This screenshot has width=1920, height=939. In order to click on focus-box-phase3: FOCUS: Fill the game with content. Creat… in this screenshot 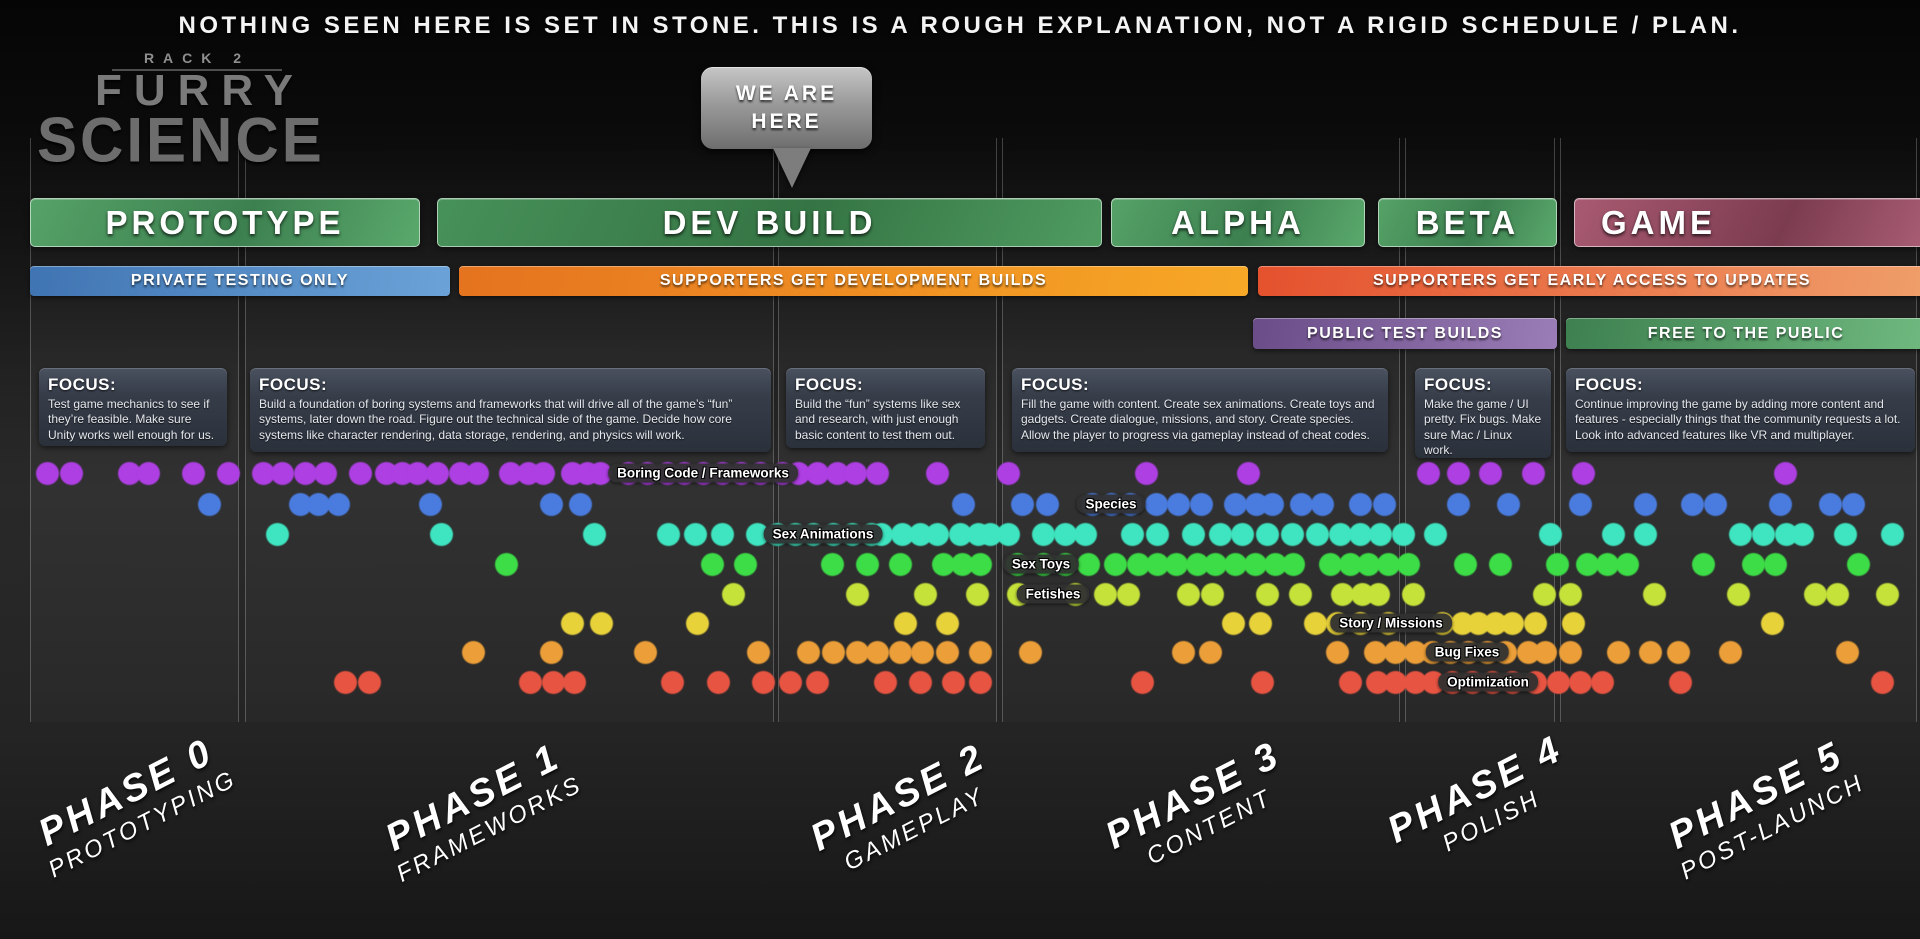, I will do `click(1200, 410)`.